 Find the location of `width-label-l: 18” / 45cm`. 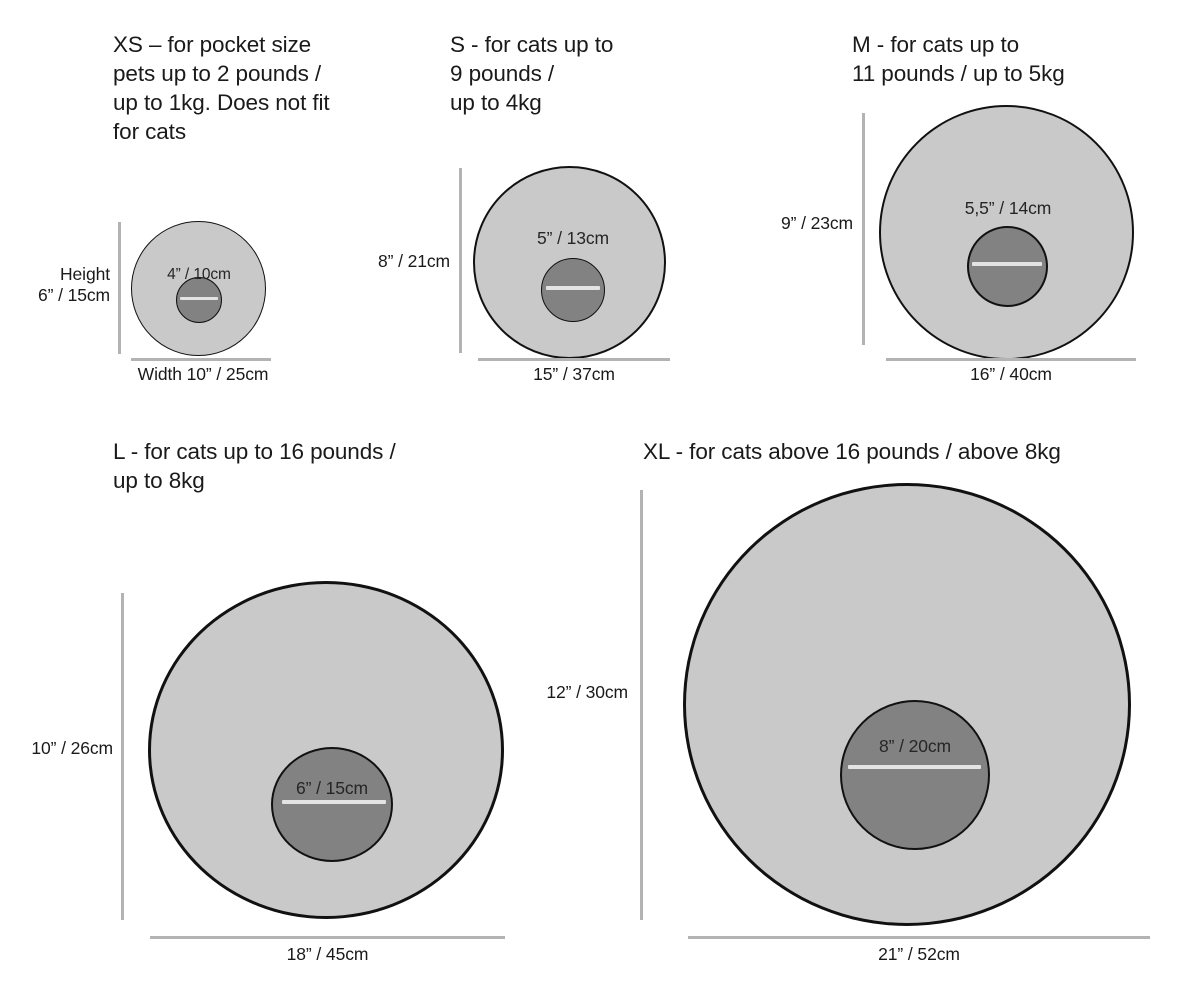

width-label-l: 18” / 45cm is located at coordinates (327, 954).